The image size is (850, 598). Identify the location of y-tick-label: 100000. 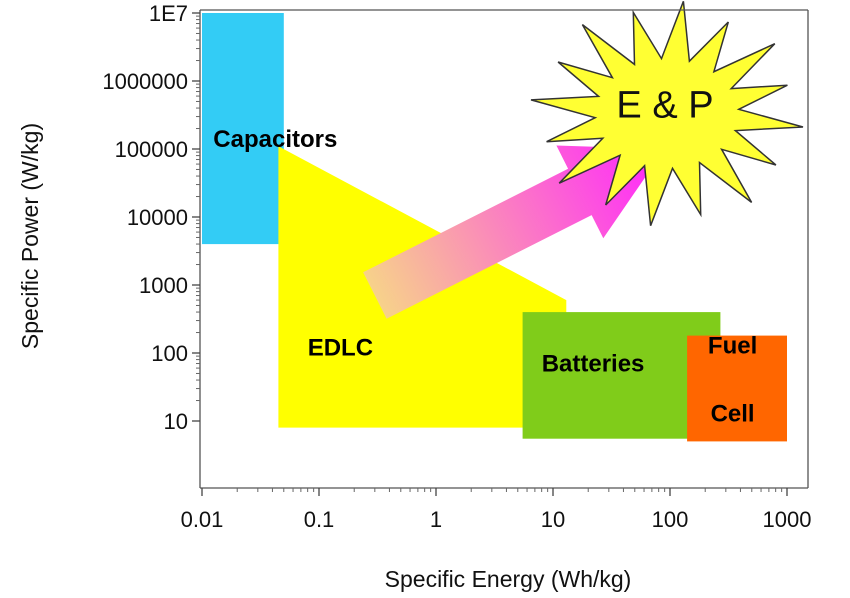
(151, 149).